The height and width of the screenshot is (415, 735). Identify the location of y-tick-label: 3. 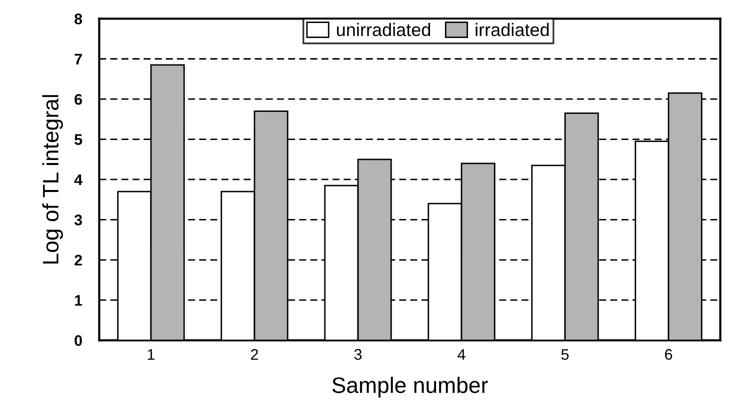
(78, 220).